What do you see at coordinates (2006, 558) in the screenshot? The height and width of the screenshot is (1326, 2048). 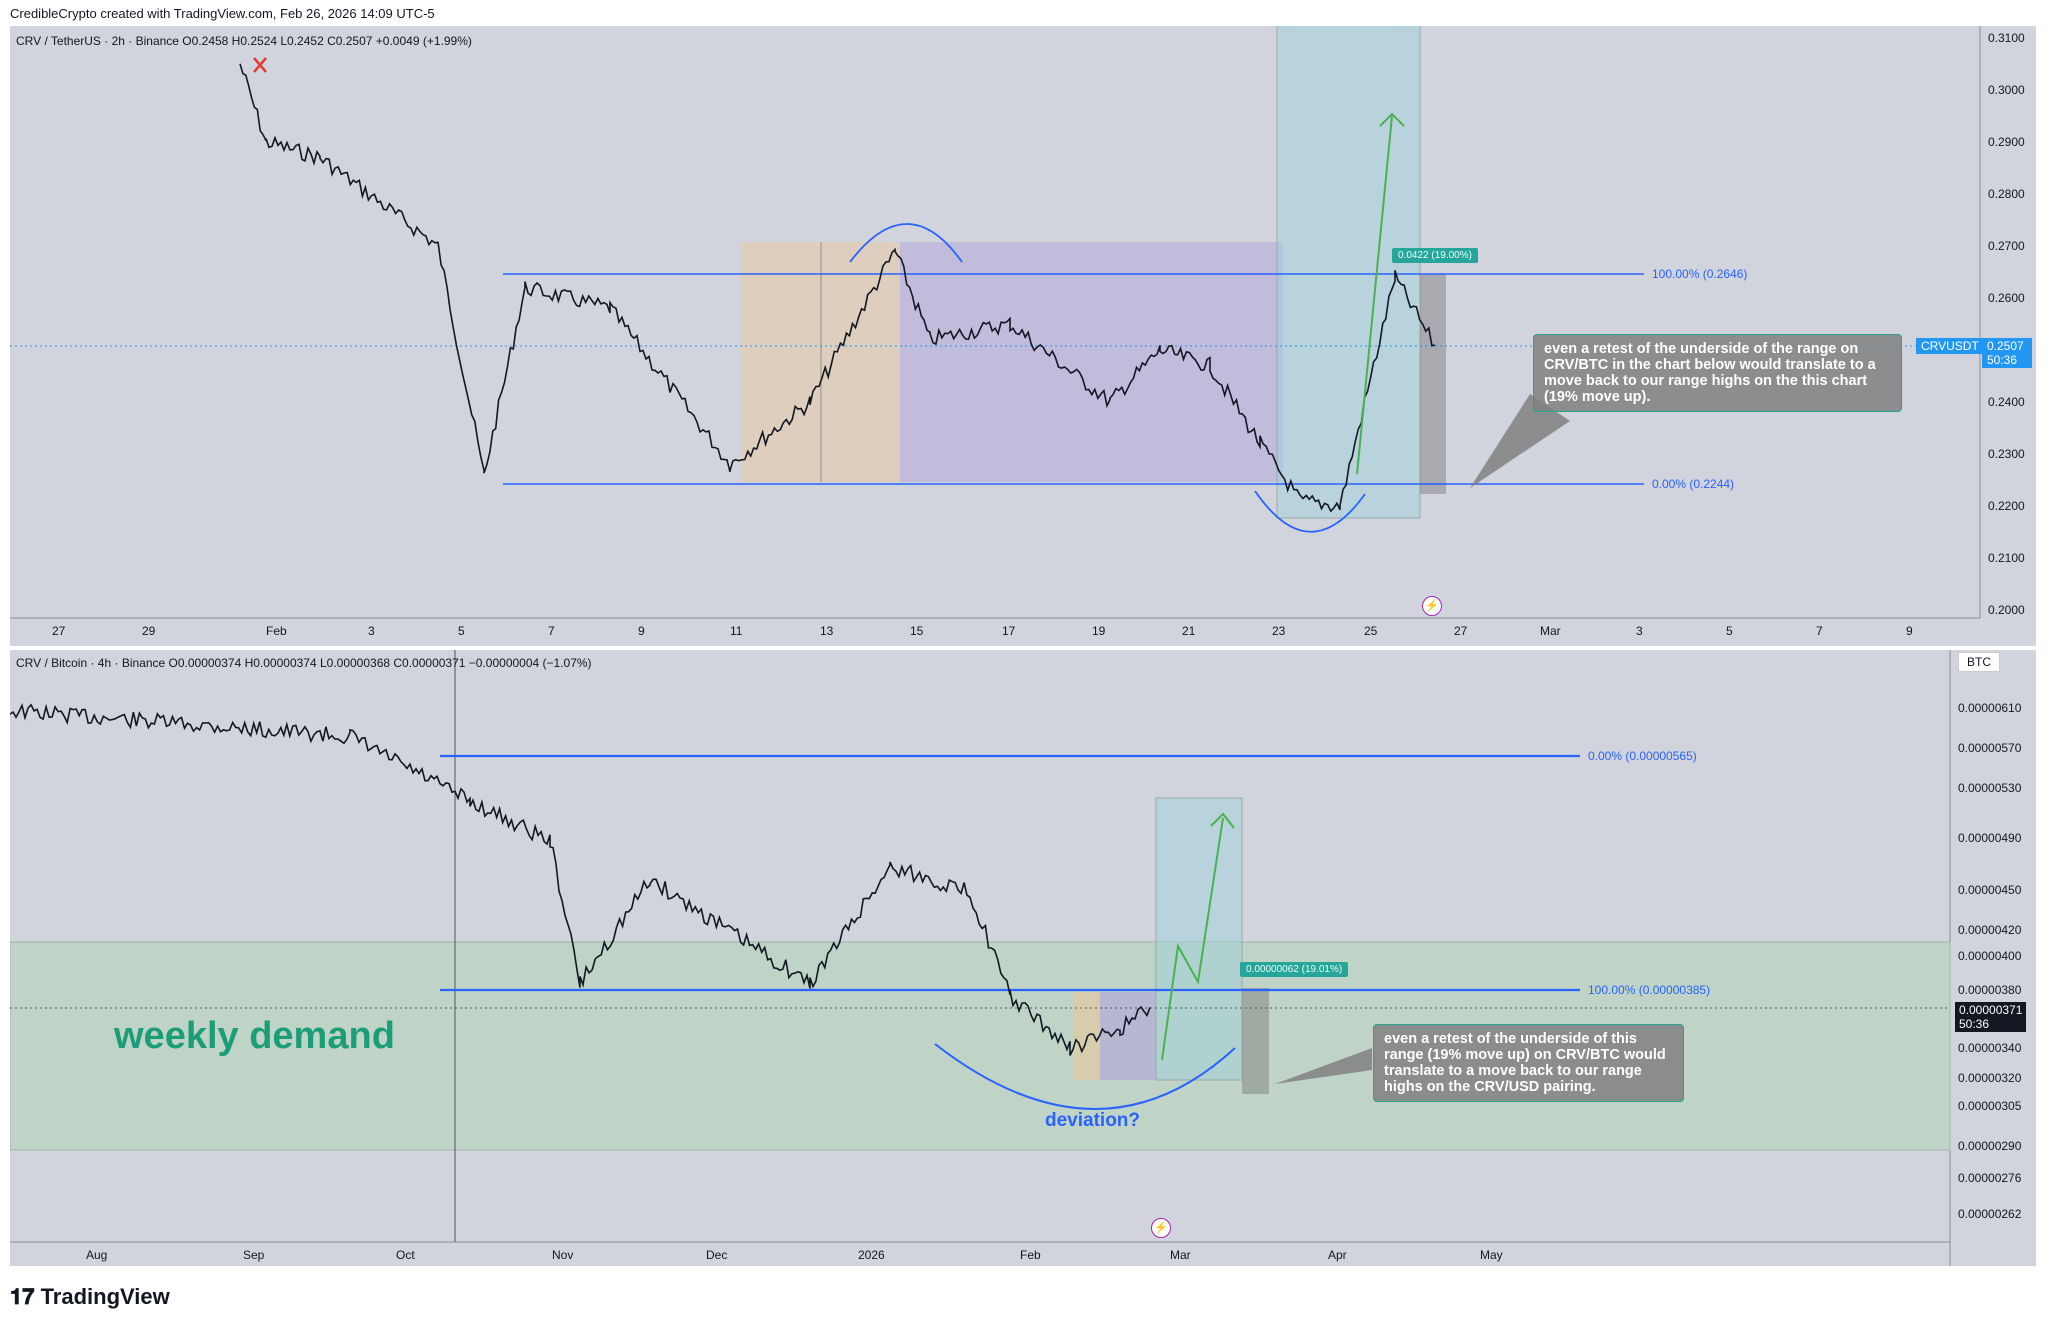 I see `top-y-tick: 0.2100` at bounding box center [2006, 558].